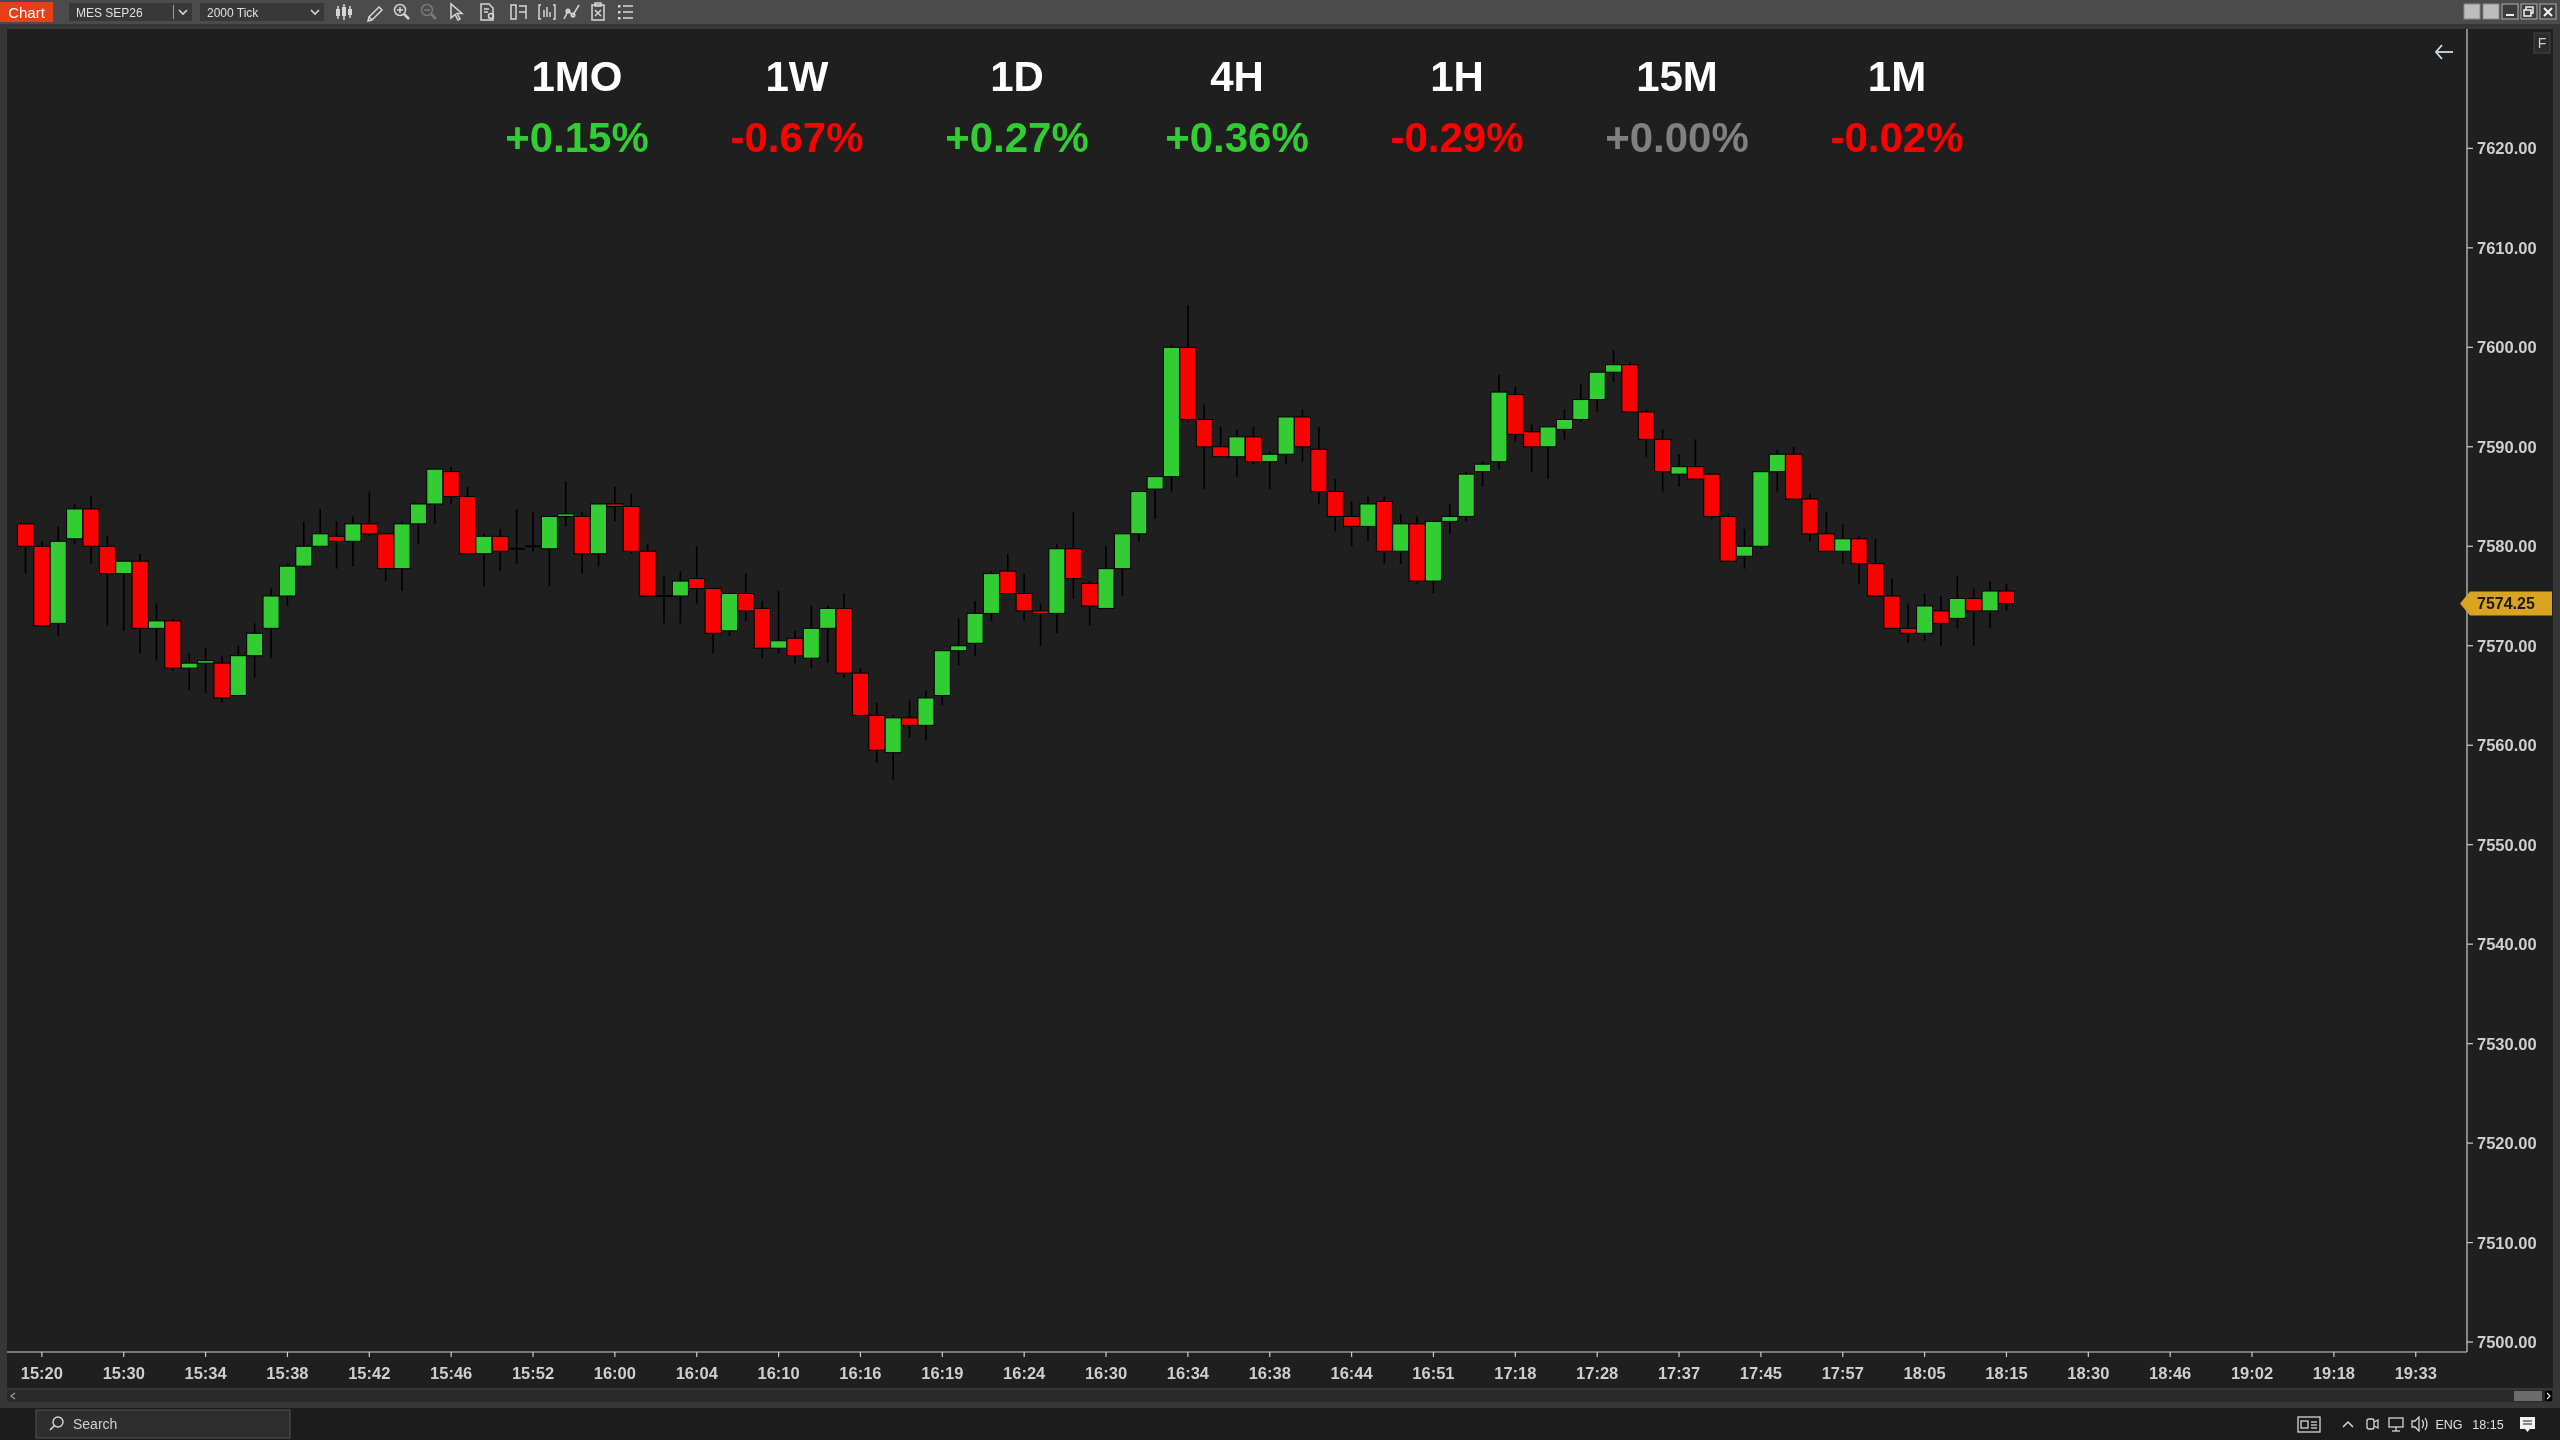 Image resolution: width=2560 pixels, height=1440 pixels. Describe the element at coordinates (2507, 645) in the screenshot. I see `y-tick-label: 7570.00` at that location.